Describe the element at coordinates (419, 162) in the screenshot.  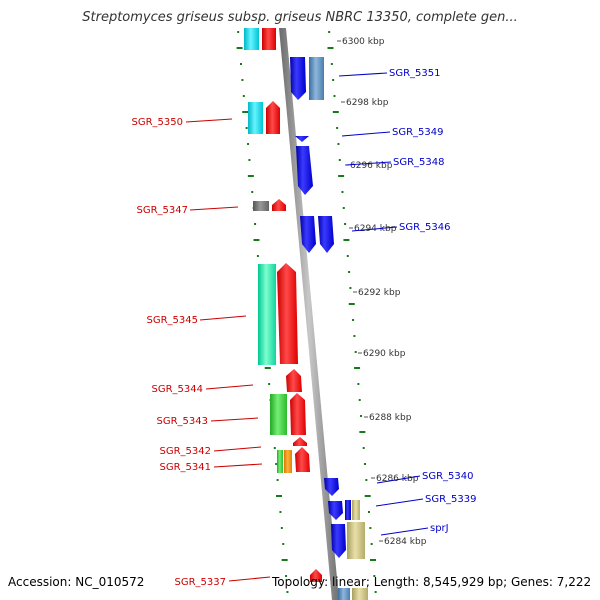
I see `gene-label: SGR_5348` at that location.